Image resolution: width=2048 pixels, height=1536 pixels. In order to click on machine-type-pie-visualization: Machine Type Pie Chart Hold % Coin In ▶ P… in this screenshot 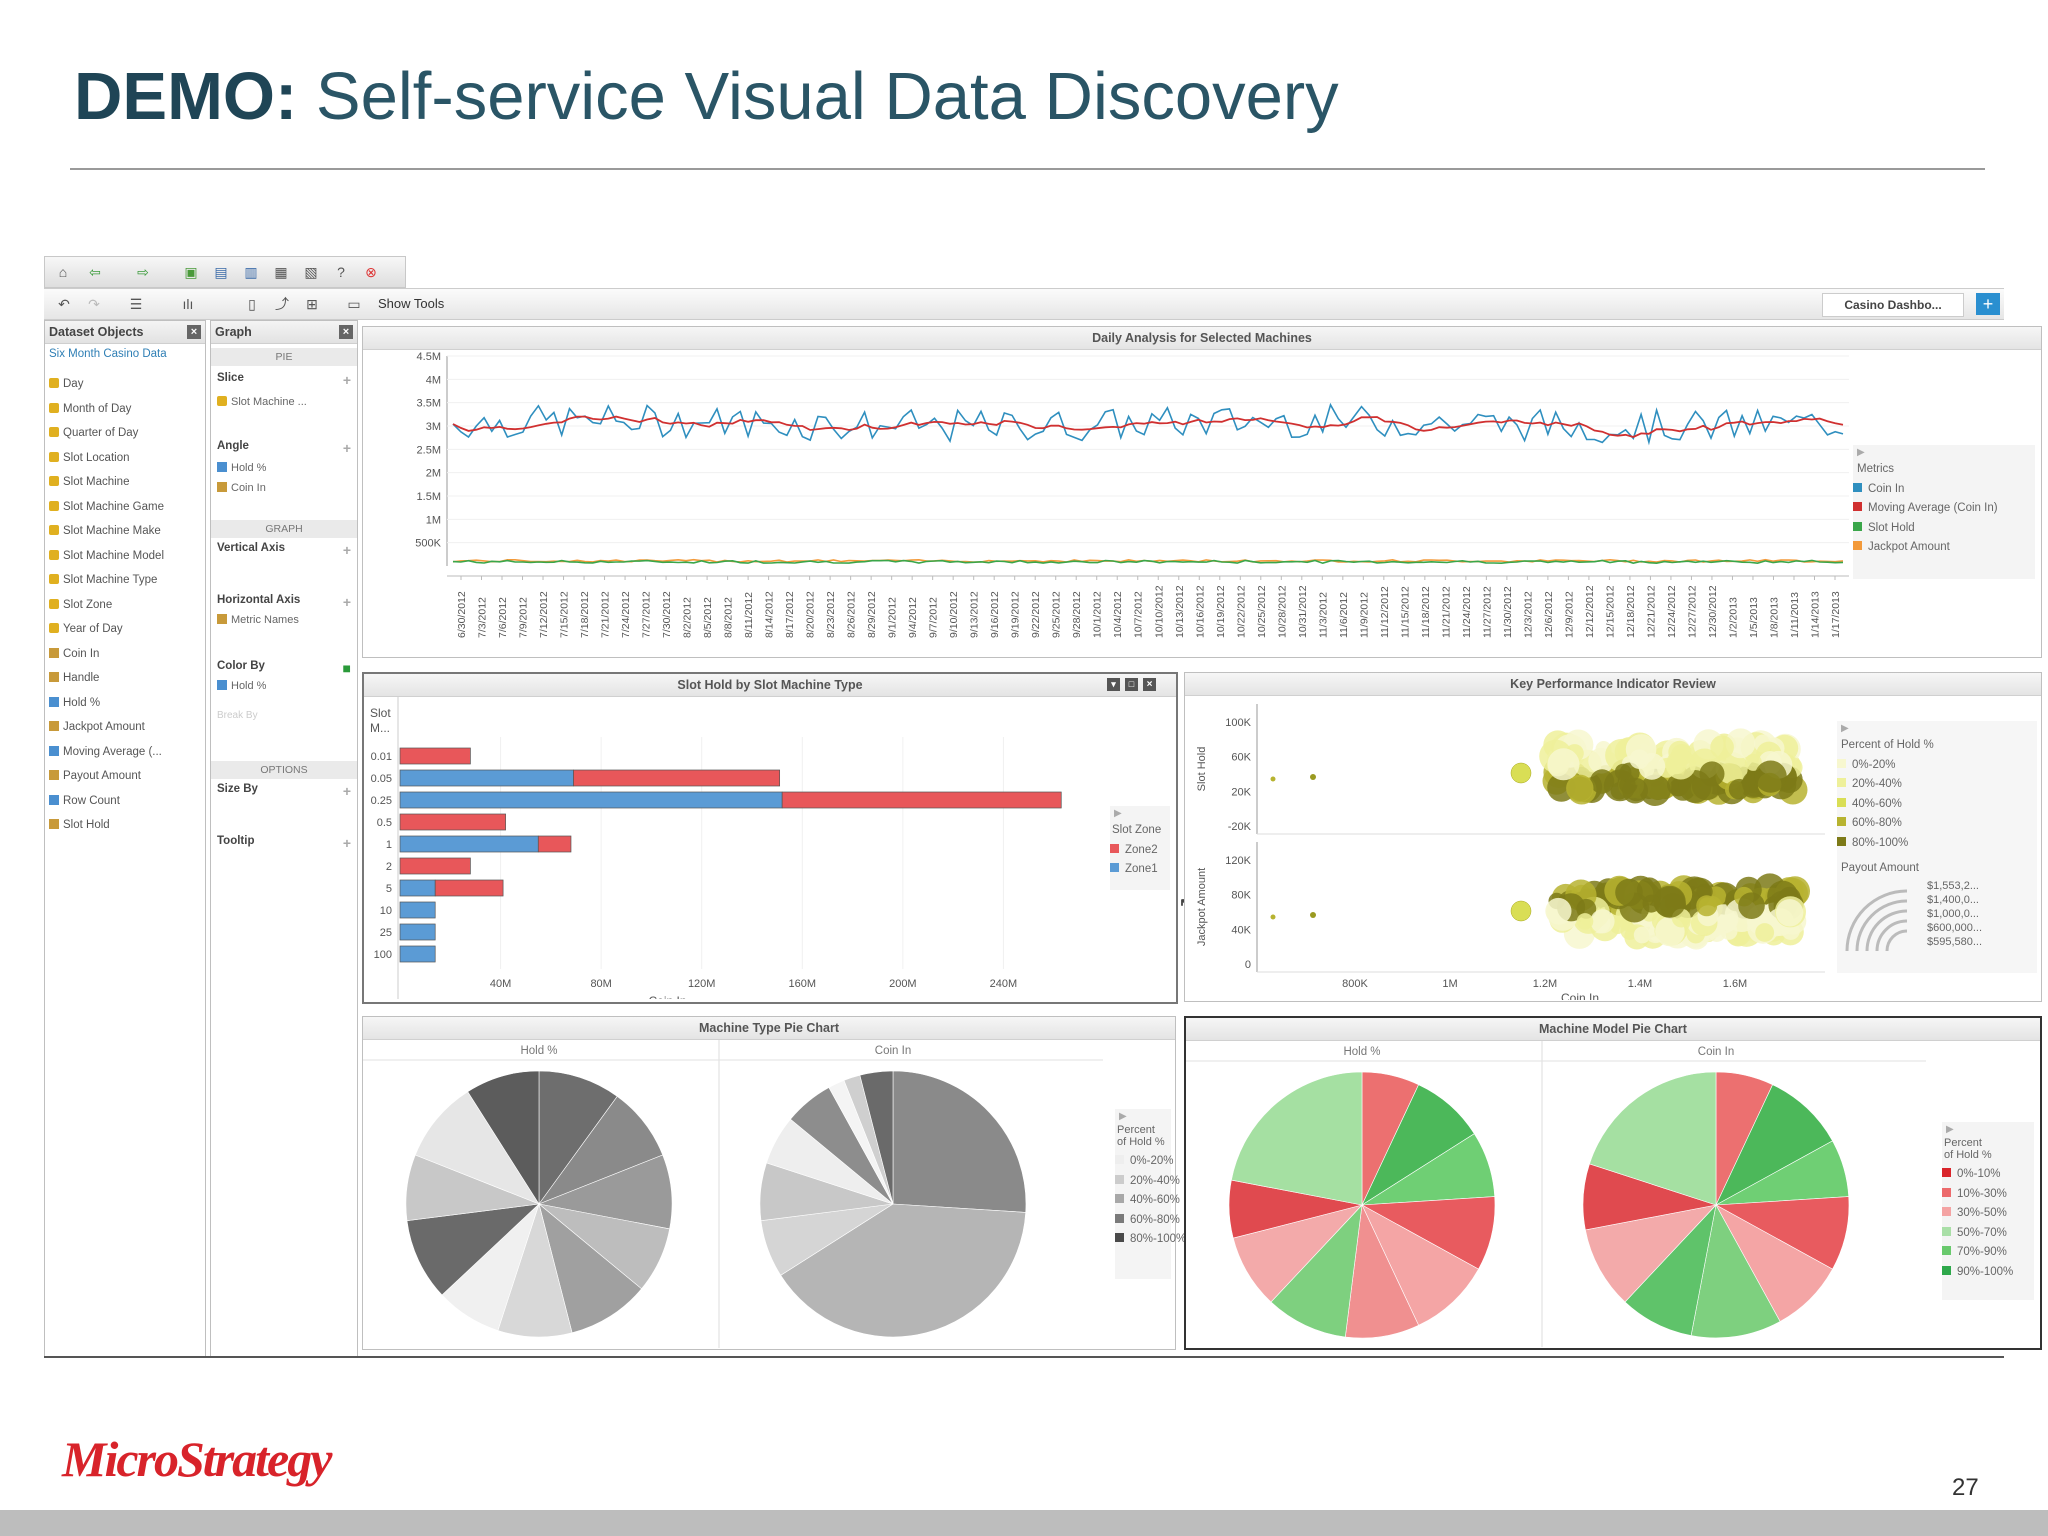, I will do `click(774, 1183)`.